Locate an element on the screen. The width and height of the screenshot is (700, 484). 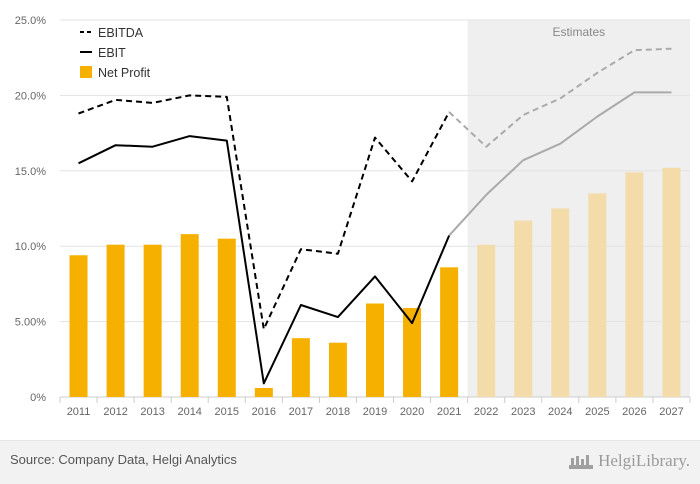
x-tick-label: 2025 is located at coordinates (597, 412).